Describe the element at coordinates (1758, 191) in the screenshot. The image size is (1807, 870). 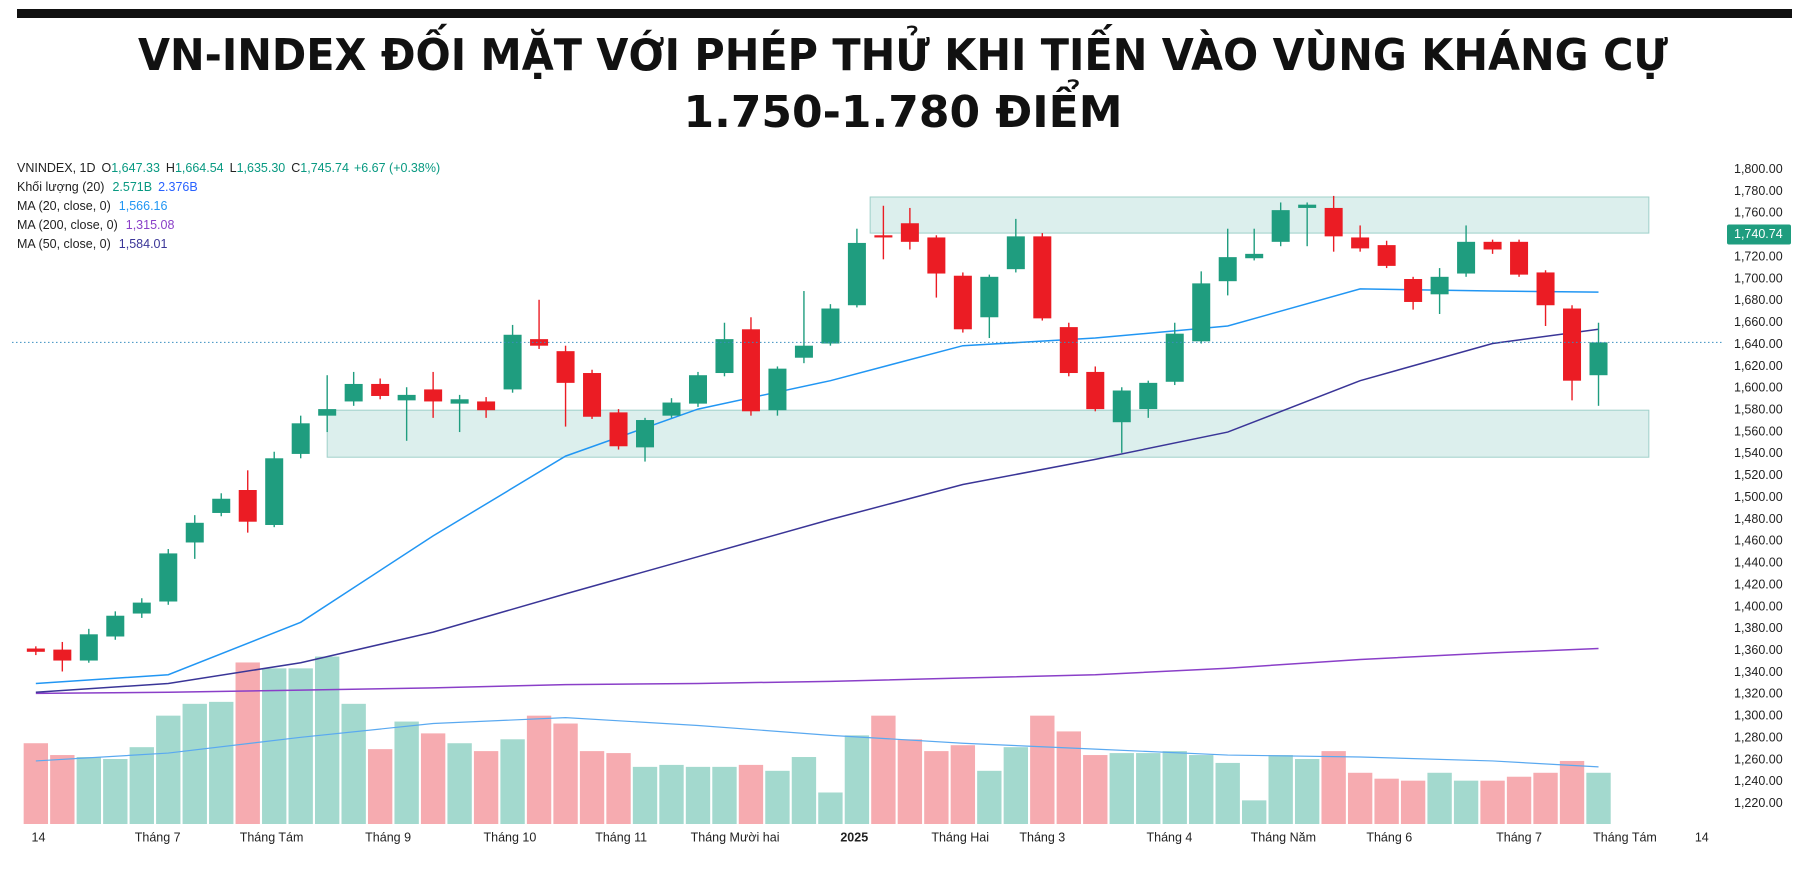
I see `y-tick-label: 1,780.00` at that location.